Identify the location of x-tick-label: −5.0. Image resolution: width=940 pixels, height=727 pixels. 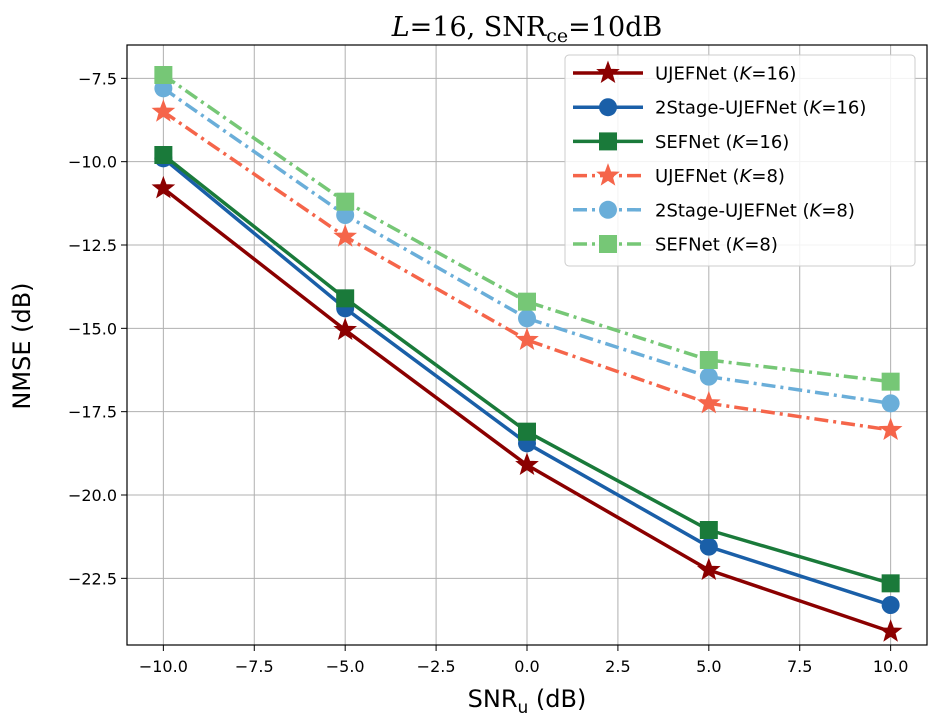
(345, 666).